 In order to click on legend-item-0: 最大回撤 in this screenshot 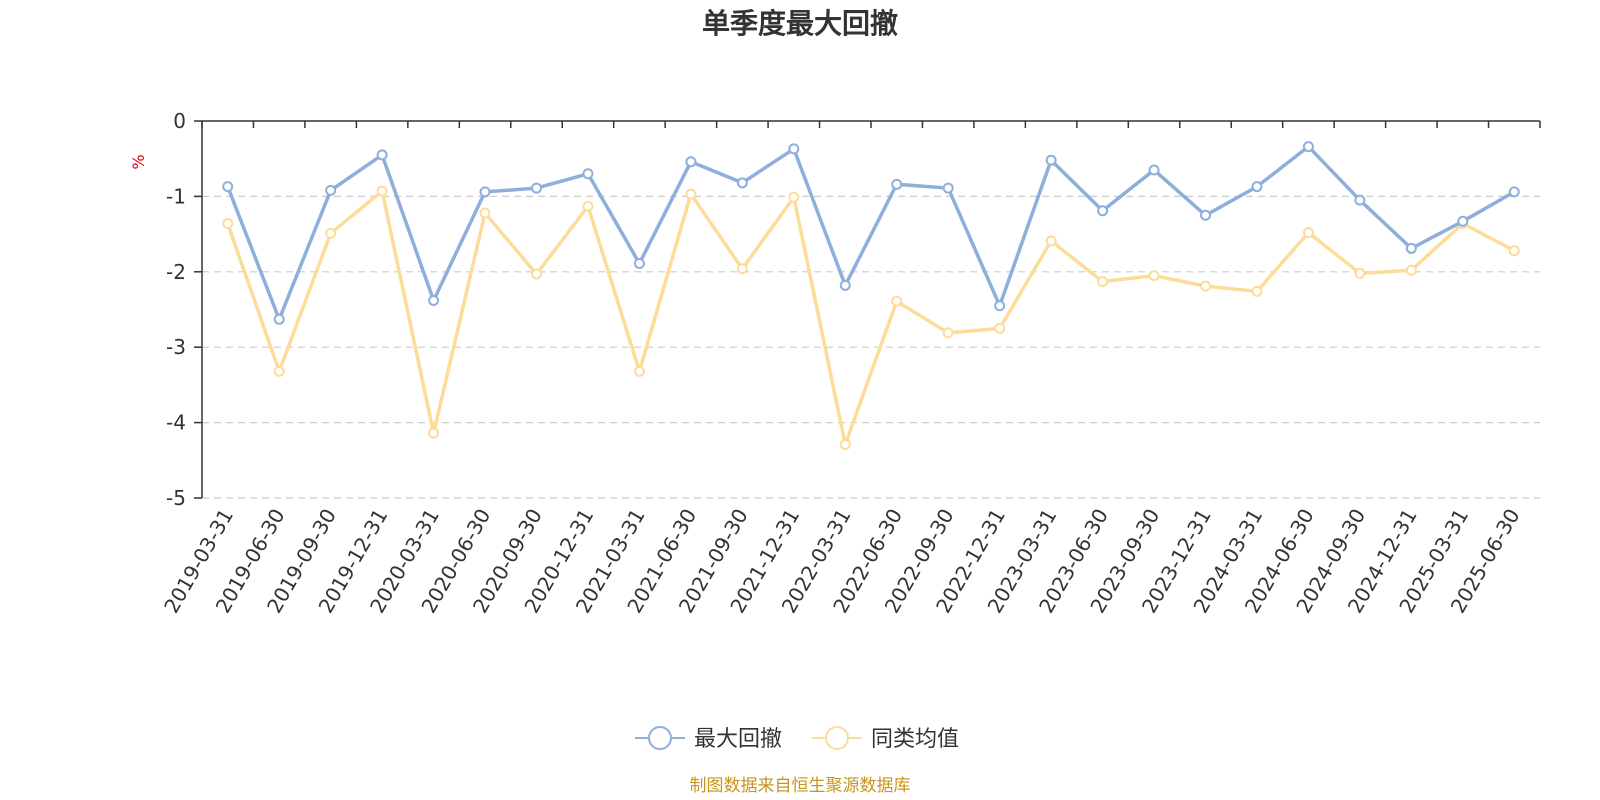, I will do `click(708, 739)`.